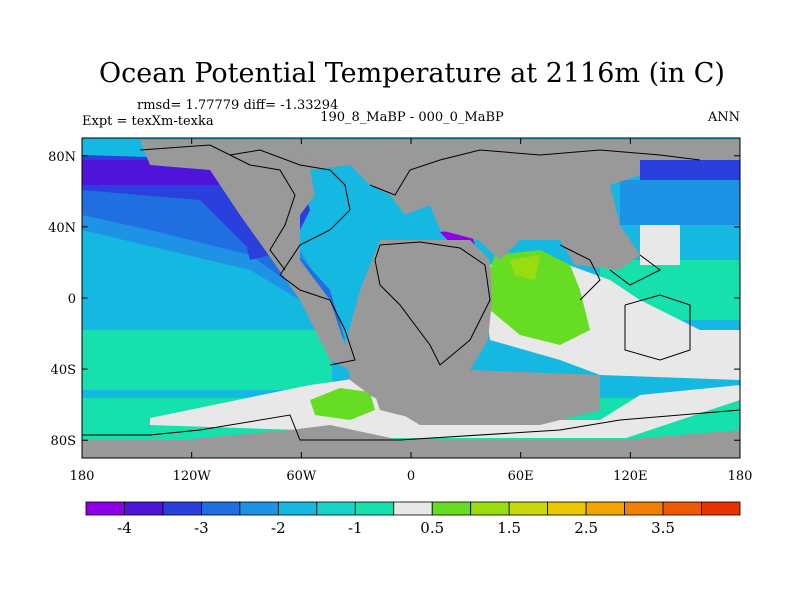 The width and height of the screenshot is (800, 600). Describe the element at coordinates (301, 476) in the screenshot. I see `lon-tick-label: 60W` at that location.